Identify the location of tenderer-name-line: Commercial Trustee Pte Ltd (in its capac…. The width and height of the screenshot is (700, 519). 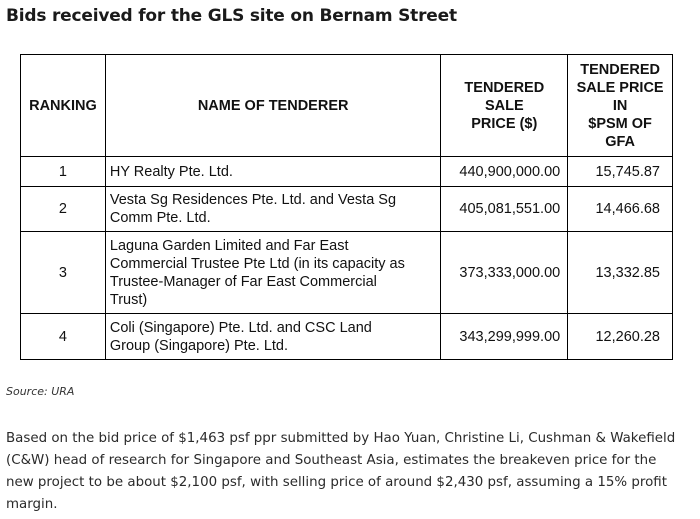
(257, 263).